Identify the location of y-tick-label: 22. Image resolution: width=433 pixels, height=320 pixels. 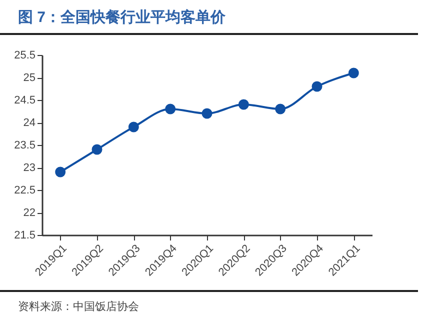
(29, 213).